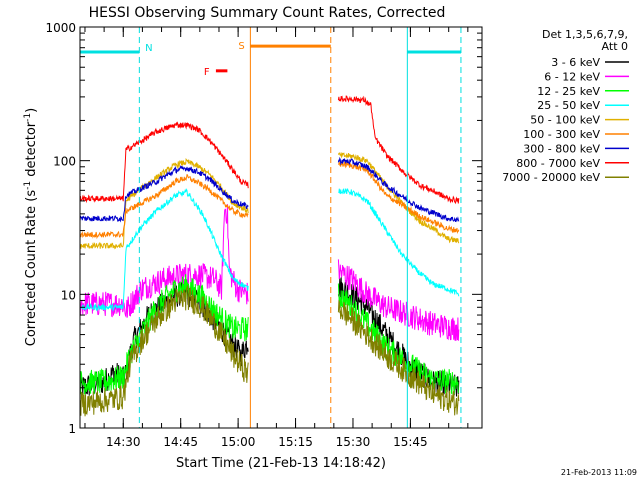  What do you see at coordinates (238, 442) in the screenshot?
I see `x-tick-label-2: 15:00` at bounding box center [238, 442].